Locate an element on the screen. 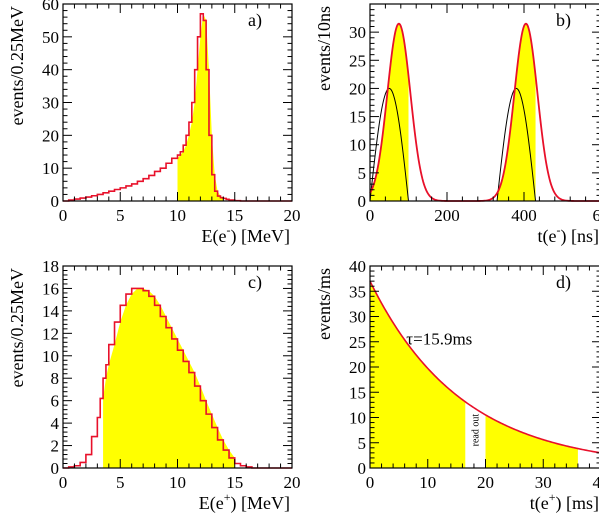 This screenshot has height=518, width=599. panel-label: b) is located at coordinates (563, 20).